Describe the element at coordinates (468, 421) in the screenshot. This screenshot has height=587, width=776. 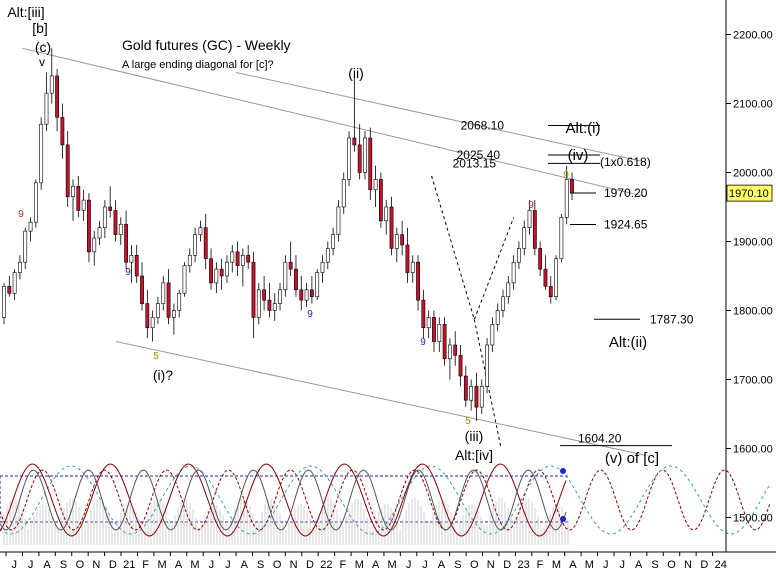
I see `count-label: 5` at that location.